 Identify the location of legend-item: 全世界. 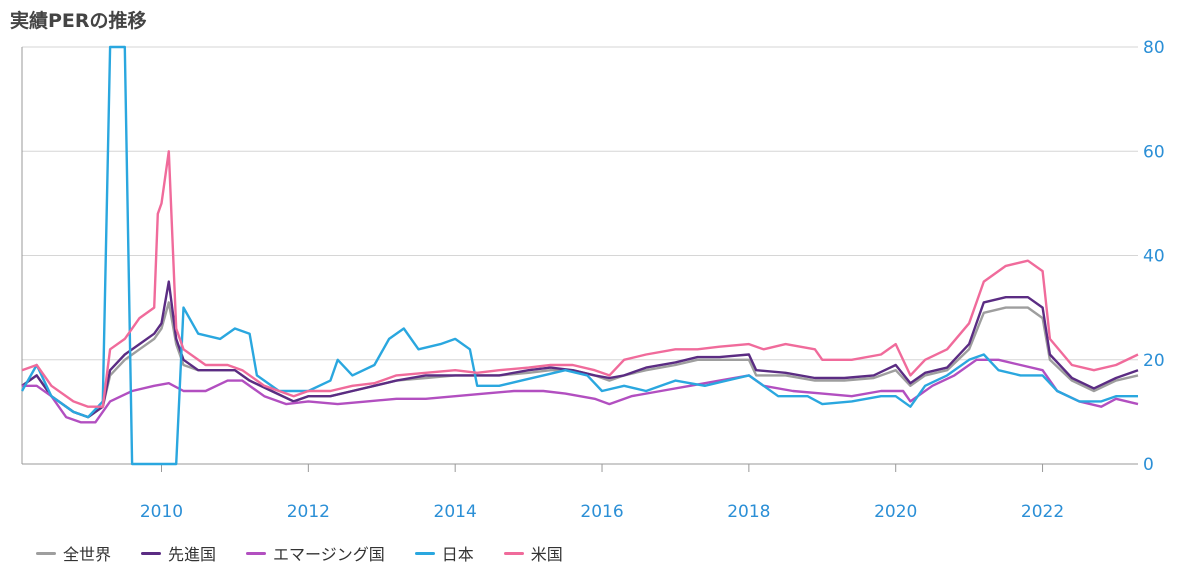
(73, 553).